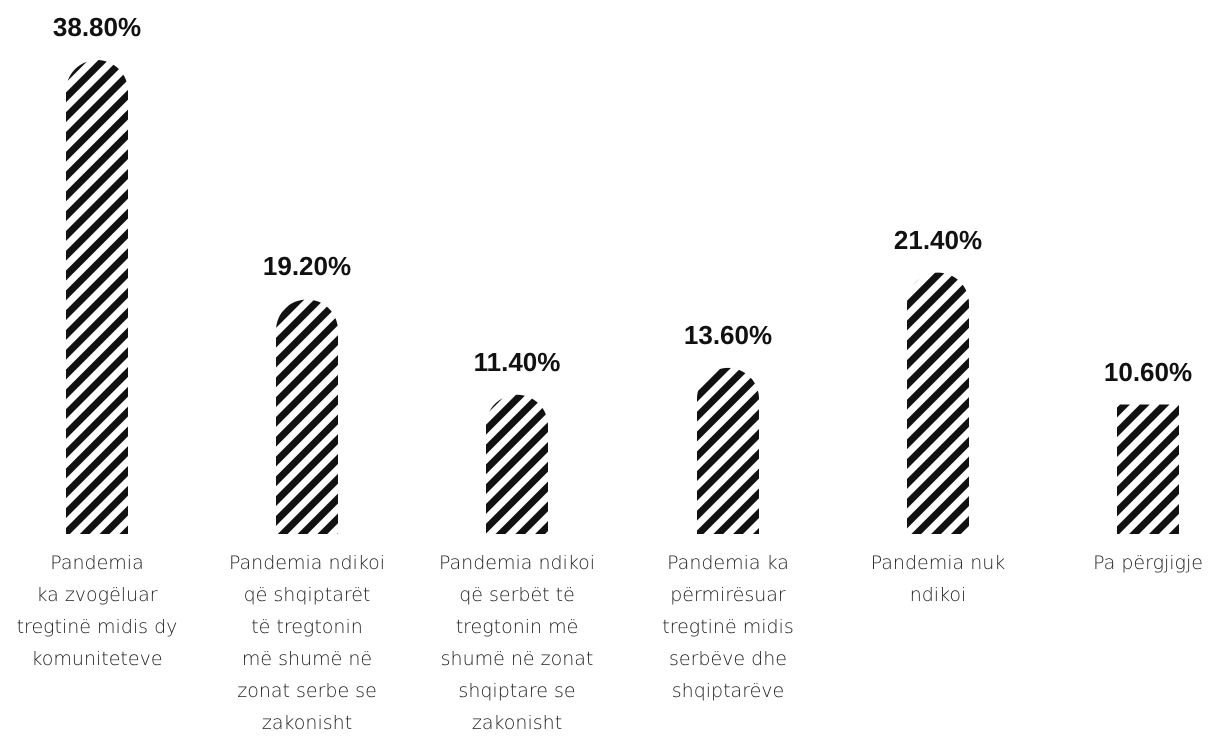 Image resolution: width=1214 pixels, height=739 pixels. I want to click on value-label-2: 19.20%, so click(307, 266).